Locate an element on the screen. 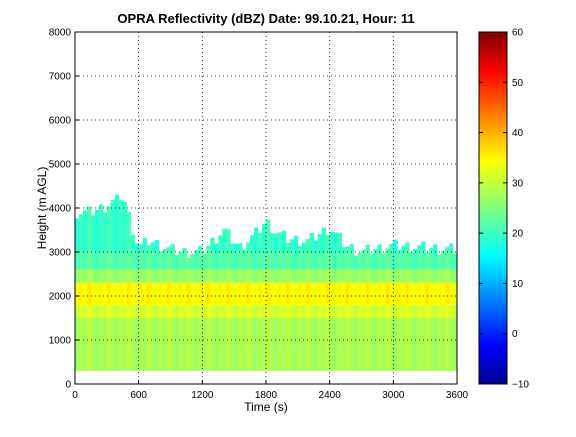 The height and width of the screenshot is (437, 576). colorbar-tick-label: 0 is located at coordinates (515, 334).